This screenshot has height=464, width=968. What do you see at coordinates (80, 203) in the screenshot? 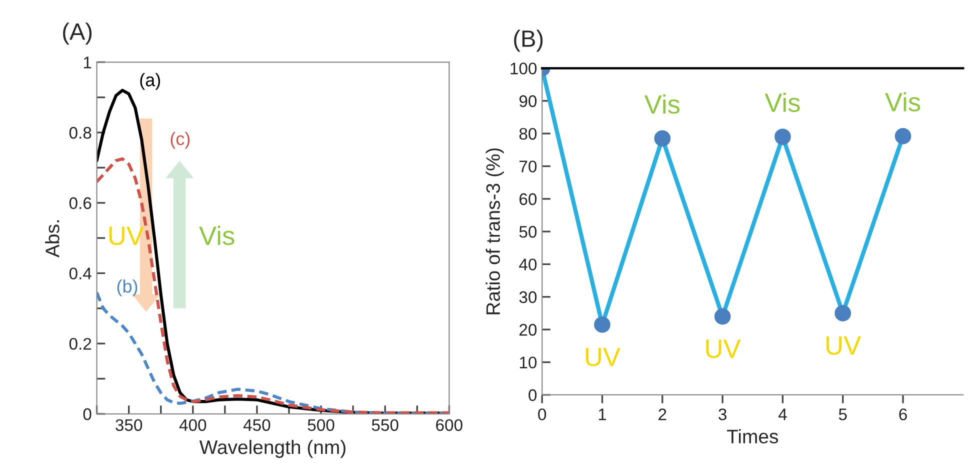
I see `y-tick-label: 0.6` at bounding box center [80, 203].